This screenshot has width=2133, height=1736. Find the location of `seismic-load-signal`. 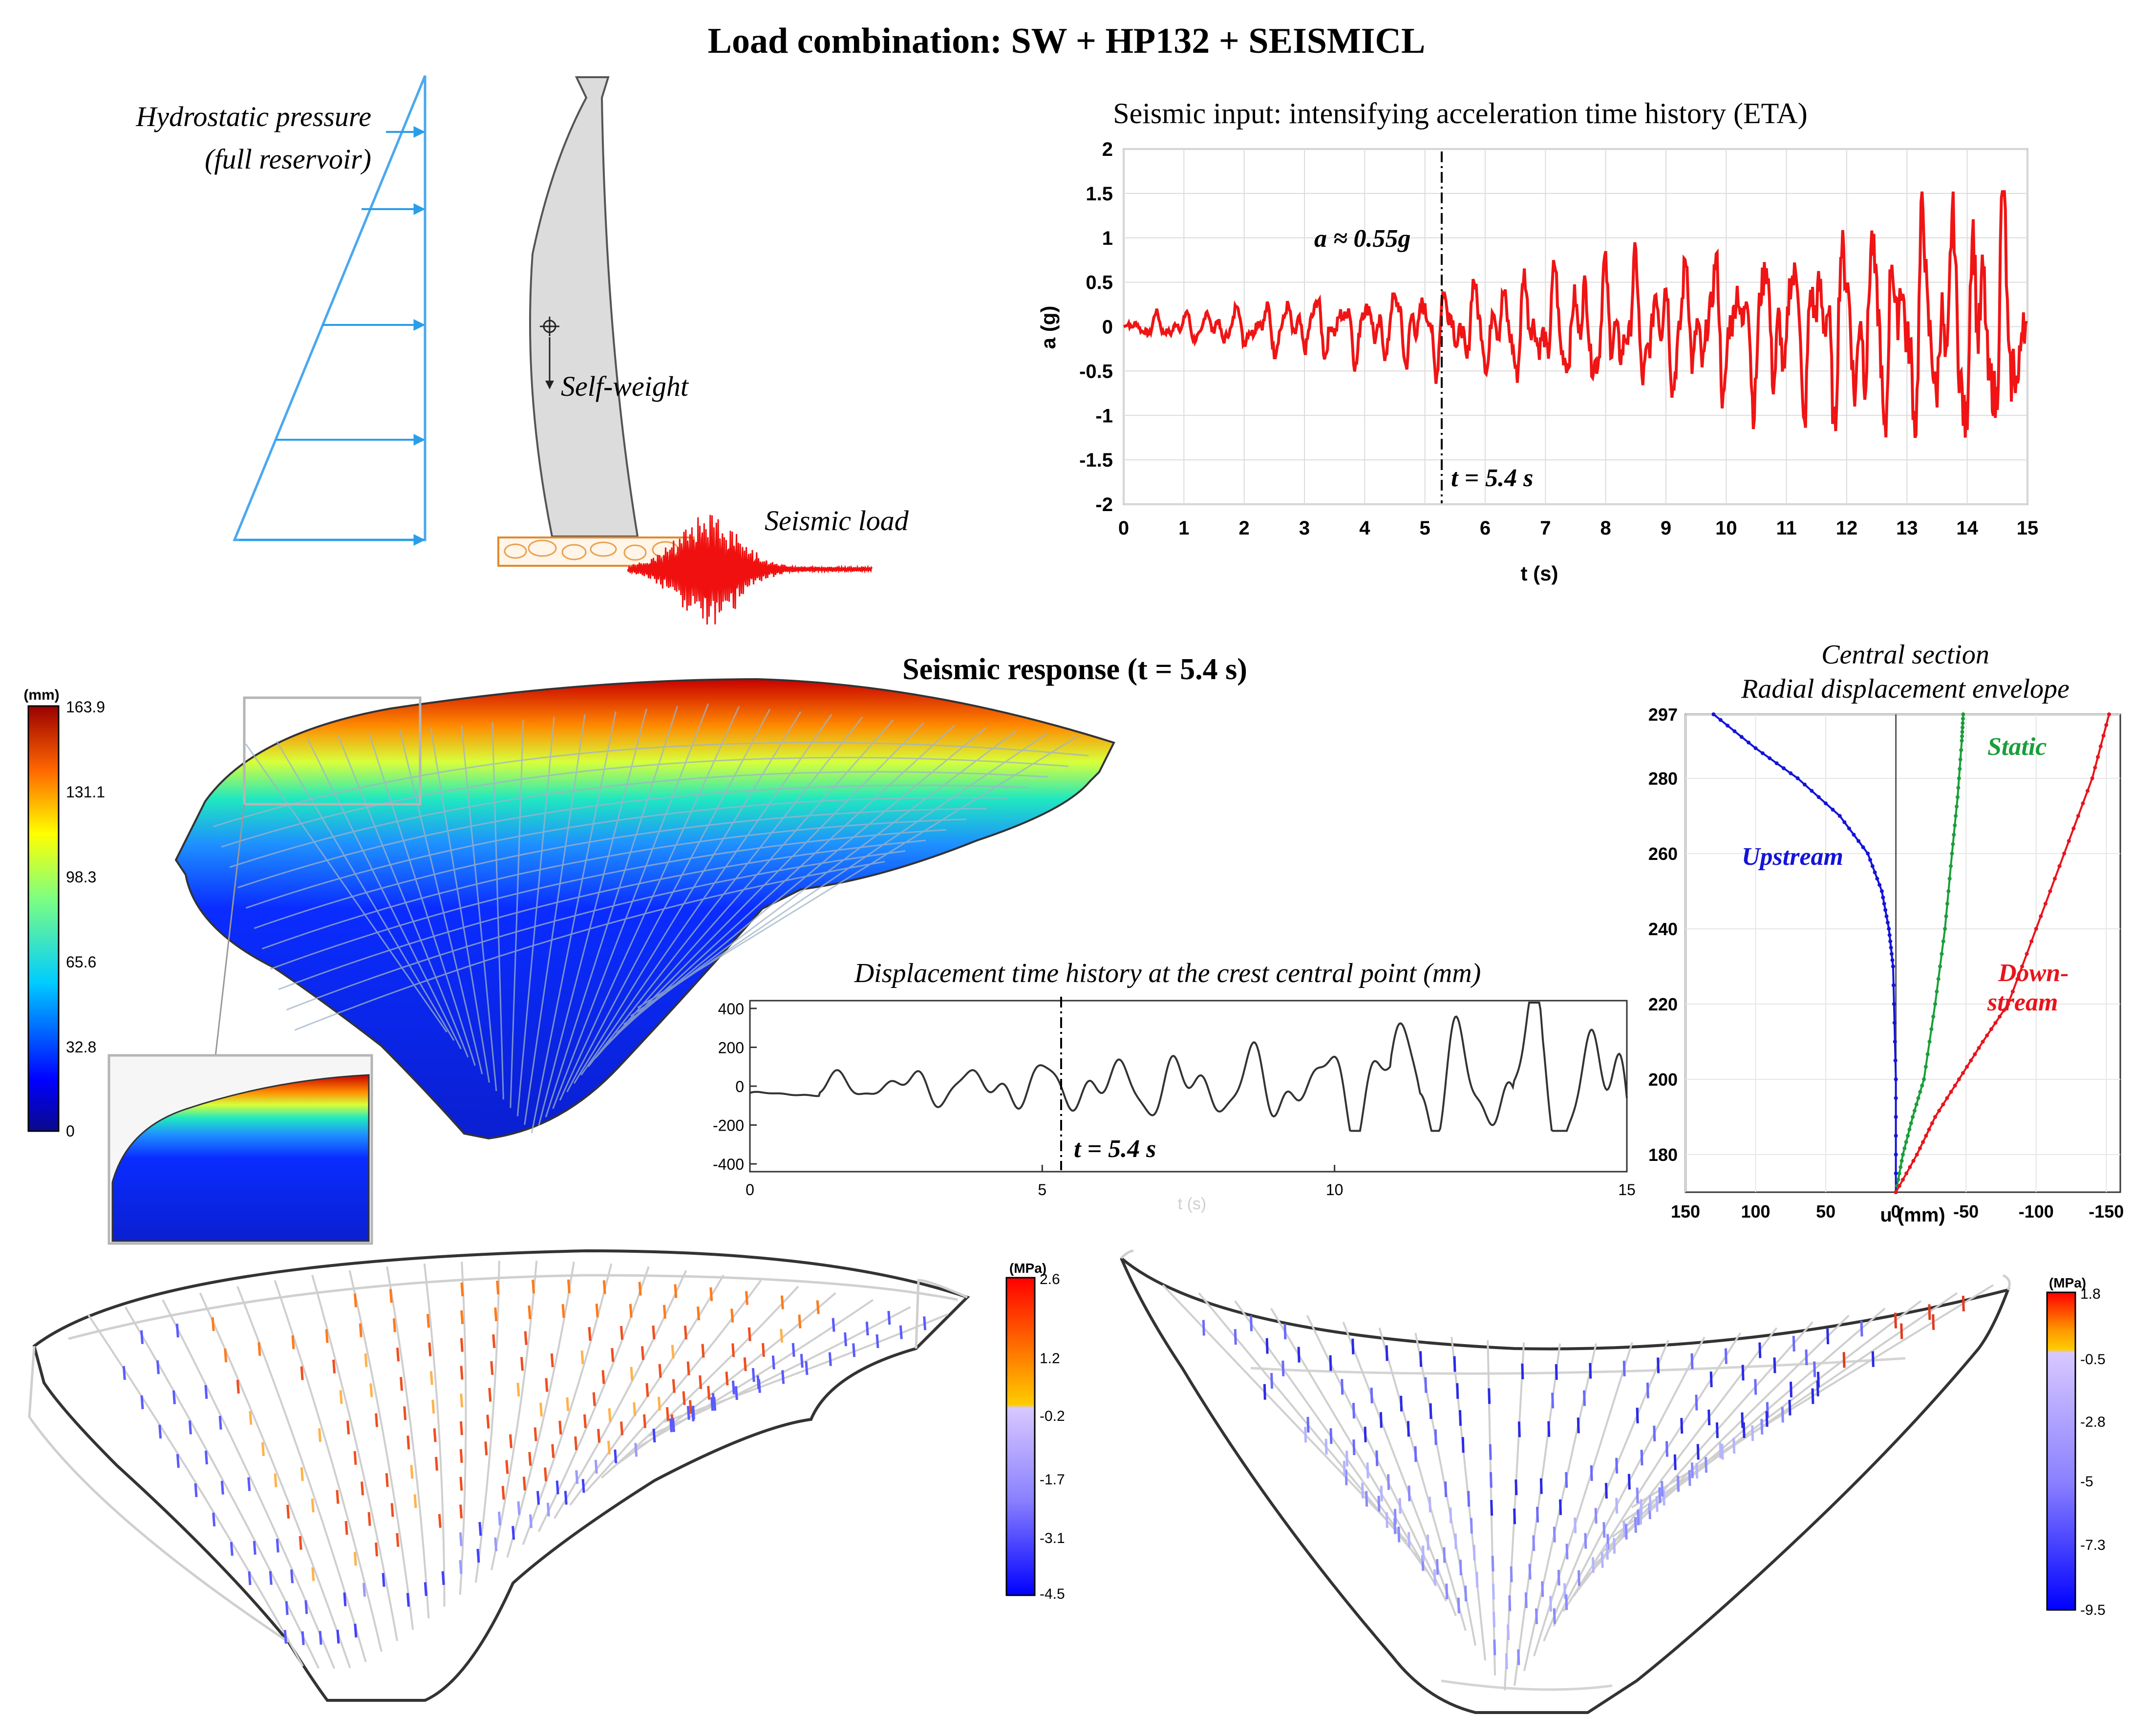

seismic-load-signal is located at coordinates (750, 569).